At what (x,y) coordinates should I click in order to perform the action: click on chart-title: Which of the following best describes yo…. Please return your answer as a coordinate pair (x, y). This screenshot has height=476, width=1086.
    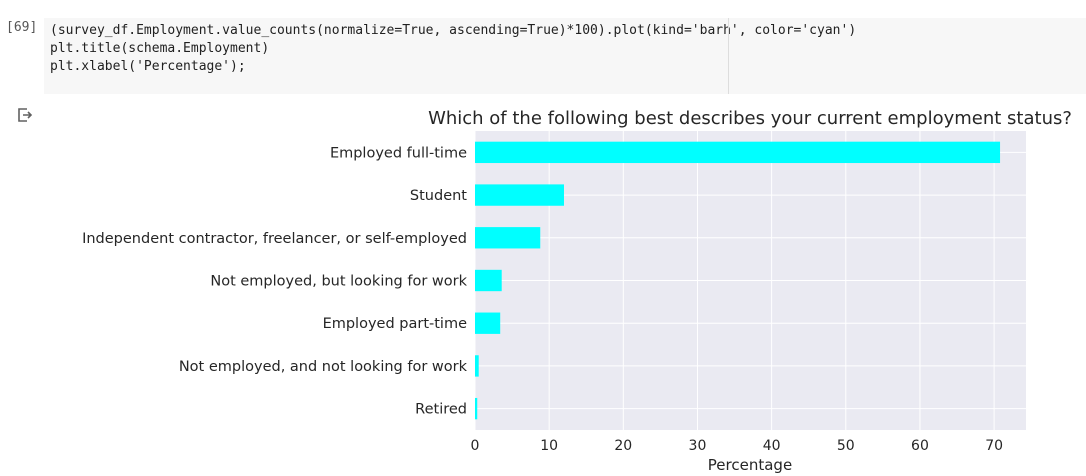
    Looking at the image, I should click on (750, 118).